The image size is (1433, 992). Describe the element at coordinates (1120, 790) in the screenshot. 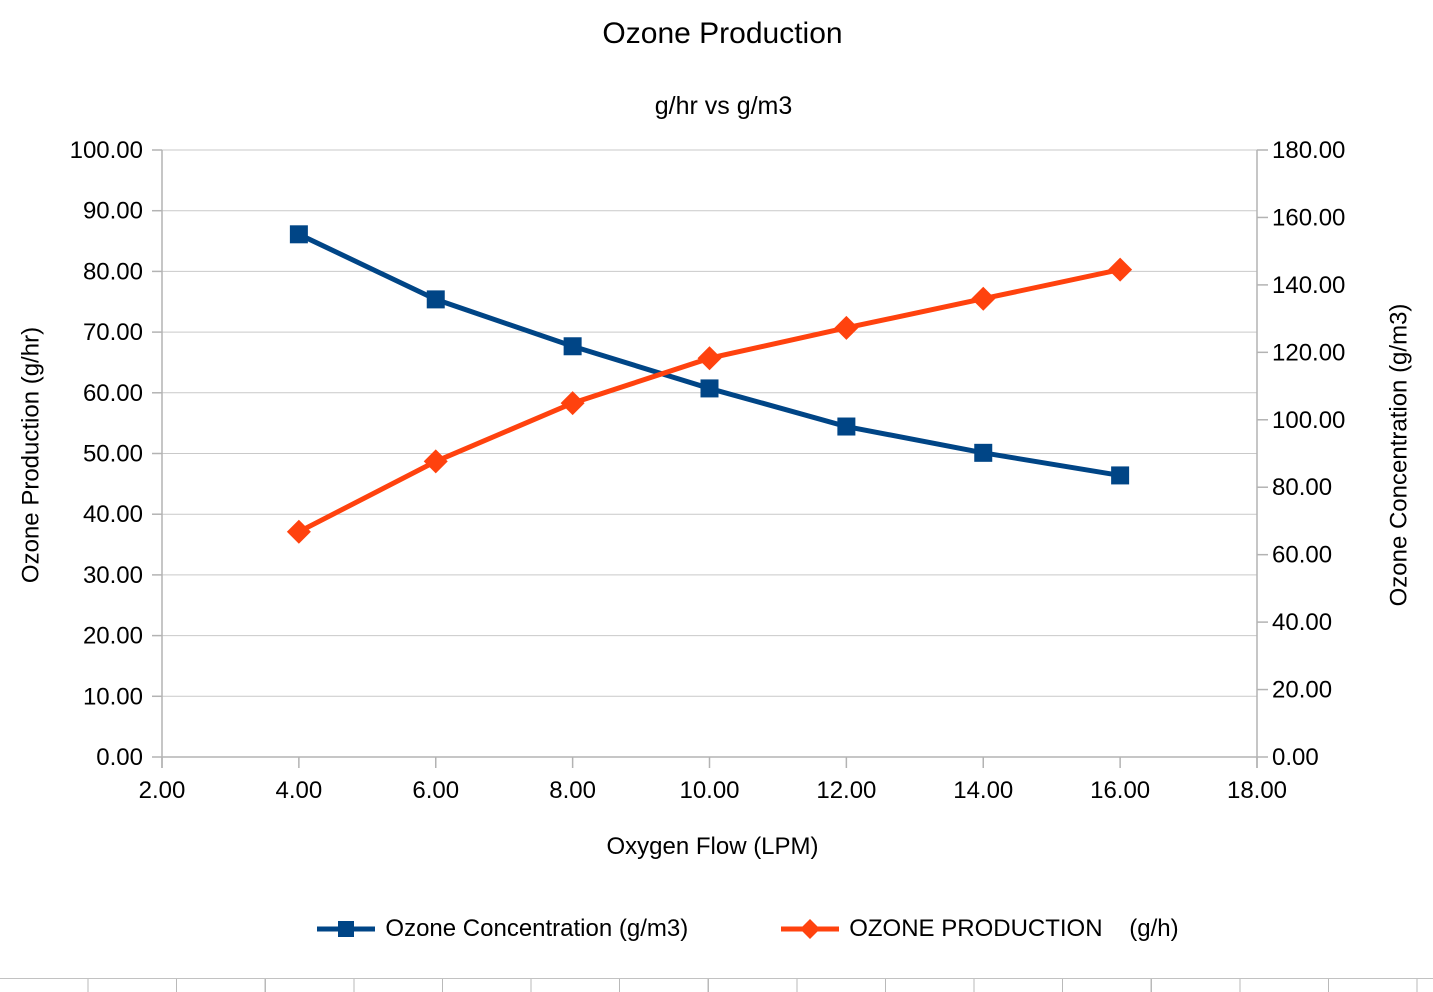

I see `x-axis-tick-label: 16.00` at that location.